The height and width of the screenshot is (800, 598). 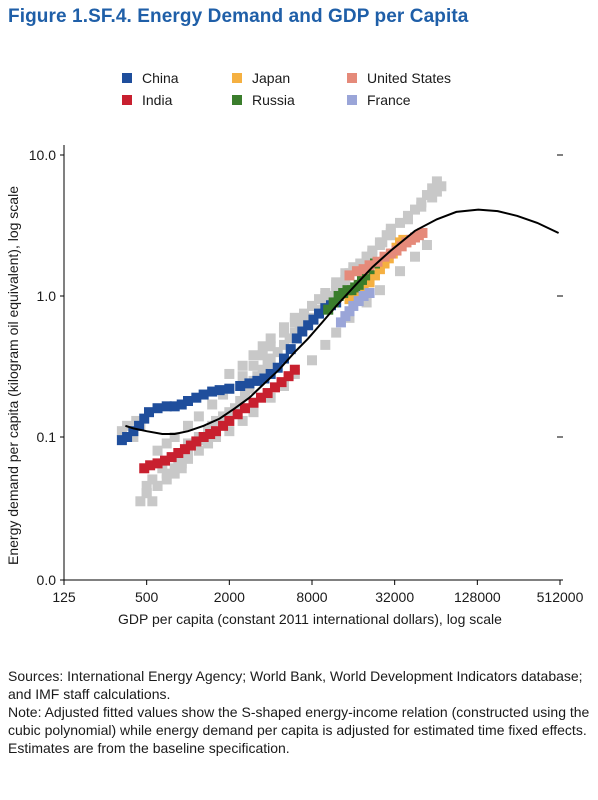 I want to click on y-tick-label: 1.0, so click(x=47, y=296).